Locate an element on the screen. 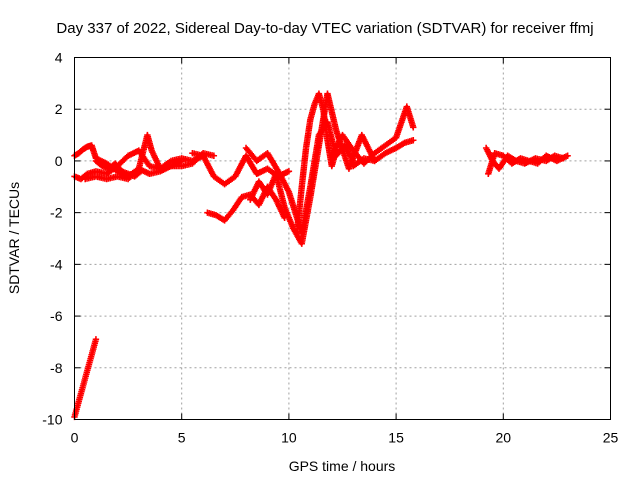 The height and width of the screenshot is (480, 640). series-arc-descent is located at coordinates (85, 378).